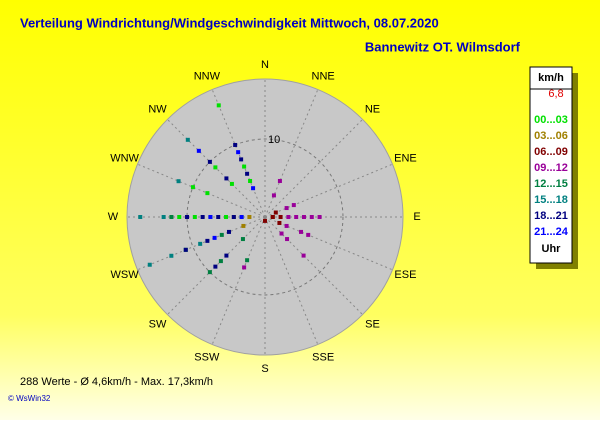  What do you see at coordinates (125, 275) in the screenshot?
I see `direction-label: WSW` at bounding box center [125, 275].